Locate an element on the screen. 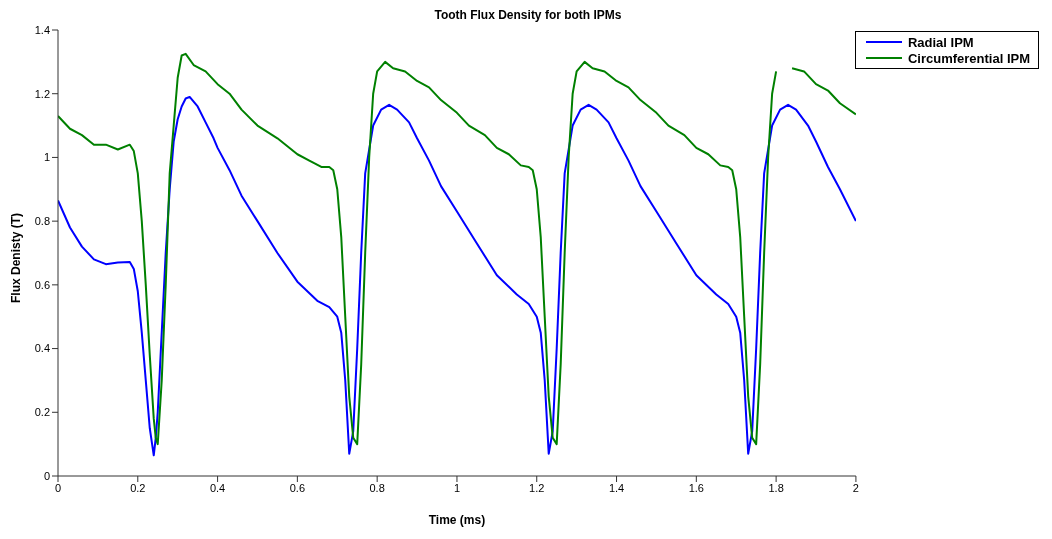 This screenshot has width=1052, height=539. y-tick-label: 0.8 is located at coordinates (42, 221).